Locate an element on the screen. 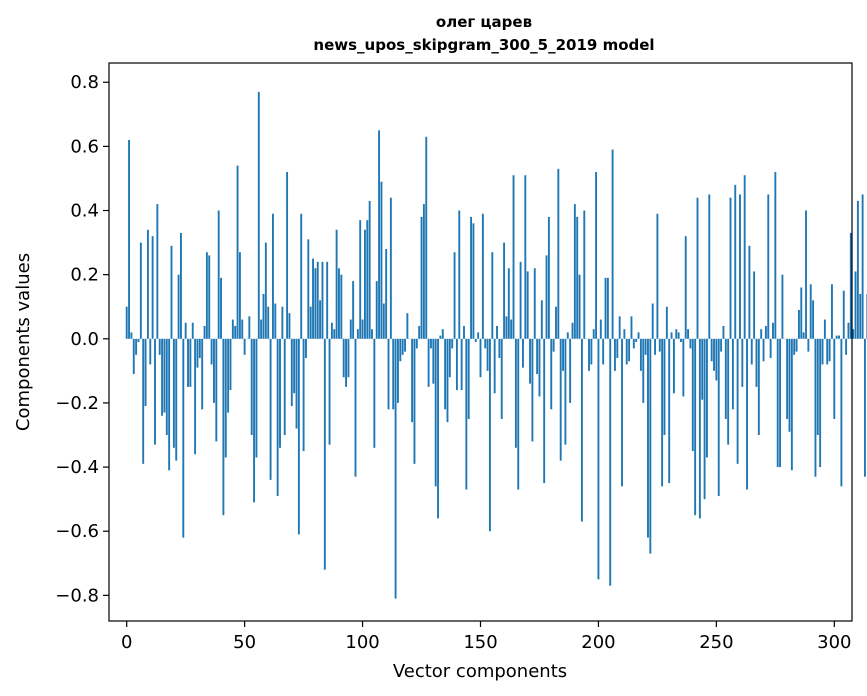 This screenshot has width=867, height=696. x-tick-label: 250 is located at coordinates (716, 642).